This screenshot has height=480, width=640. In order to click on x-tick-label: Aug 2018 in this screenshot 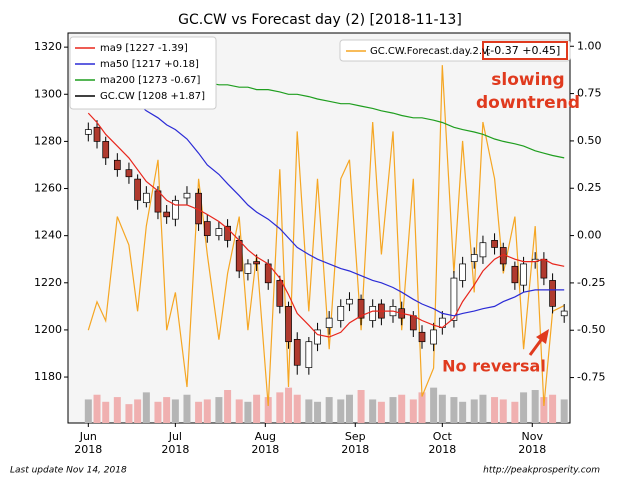, I will do `click(265, 443)`.